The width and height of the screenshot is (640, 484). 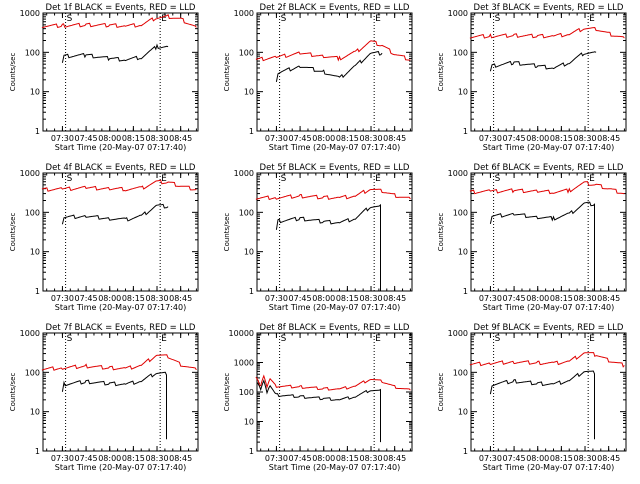 What do you see at coordinates (335, 8) in the screenshot?
I see `chart-title: Det 2f BLACK = Events, RED = LLD` at bounding box center [335, 8].